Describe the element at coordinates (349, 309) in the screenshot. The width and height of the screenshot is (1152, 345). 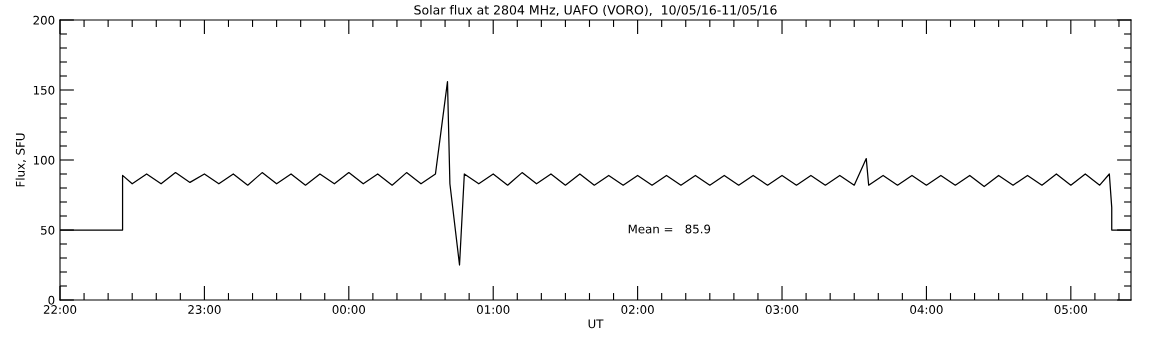
I see `x-tick-label: 00:00` at that location.